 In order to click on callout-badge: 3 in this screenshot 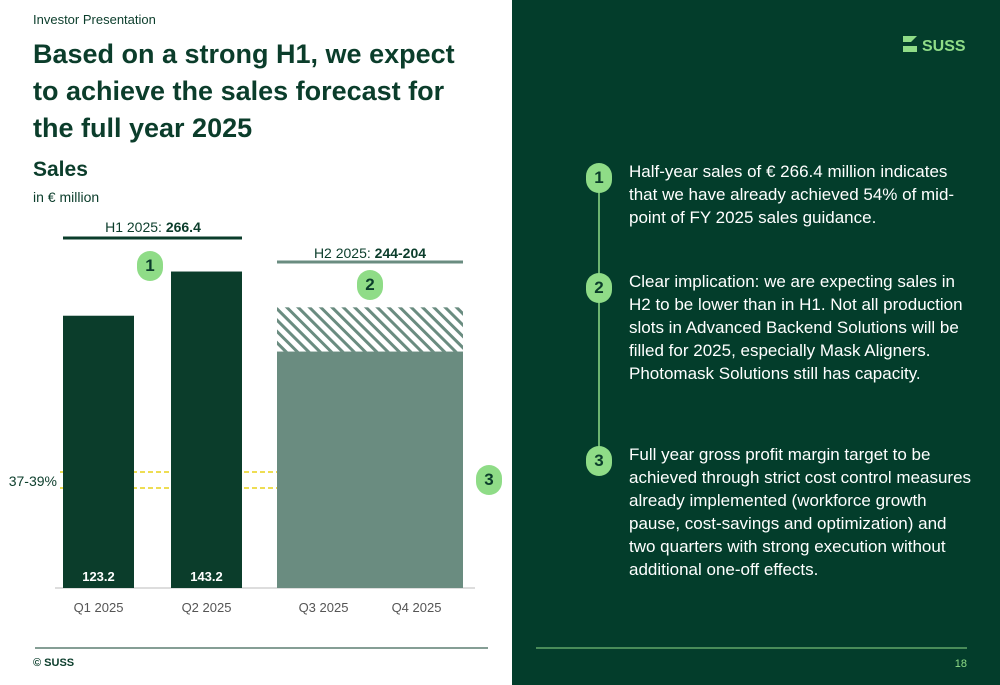, I will do `click(489, 480)`.